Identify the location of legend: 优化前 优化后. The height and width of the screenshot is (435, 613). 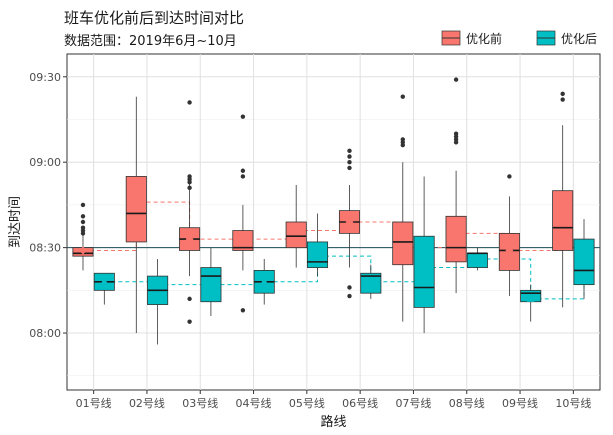
(519, 38).